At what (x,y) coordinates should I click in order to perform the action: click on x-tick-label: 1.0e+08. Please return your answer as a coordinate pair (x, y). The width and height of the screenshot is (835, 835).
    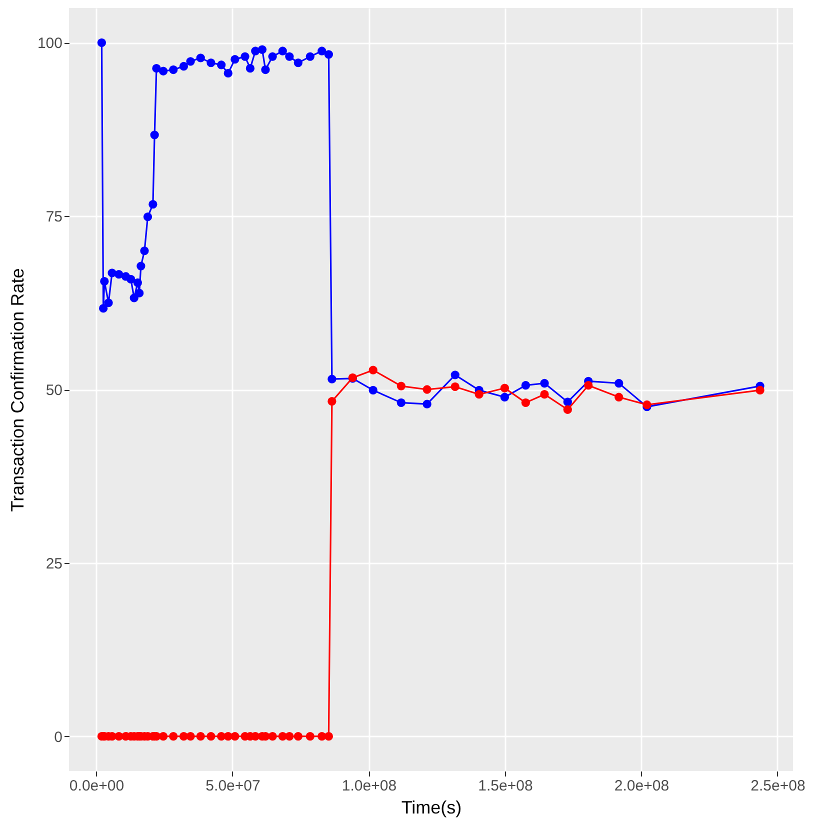
    Looking at the image, I should click on (369, 786).